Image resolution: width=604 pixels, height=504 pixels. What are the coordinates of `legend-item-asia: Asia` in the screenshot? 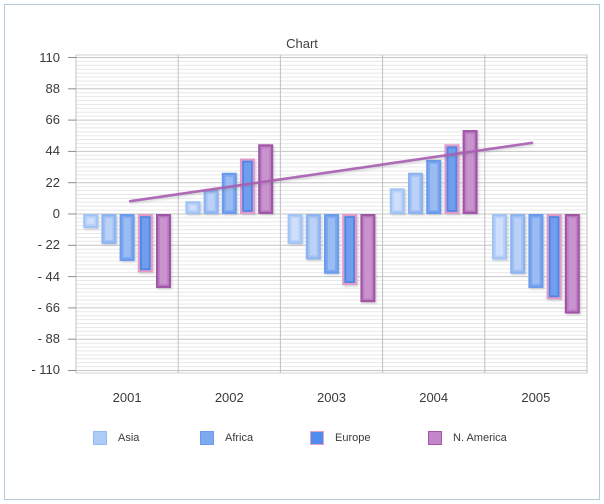 It's located at (116, 438).